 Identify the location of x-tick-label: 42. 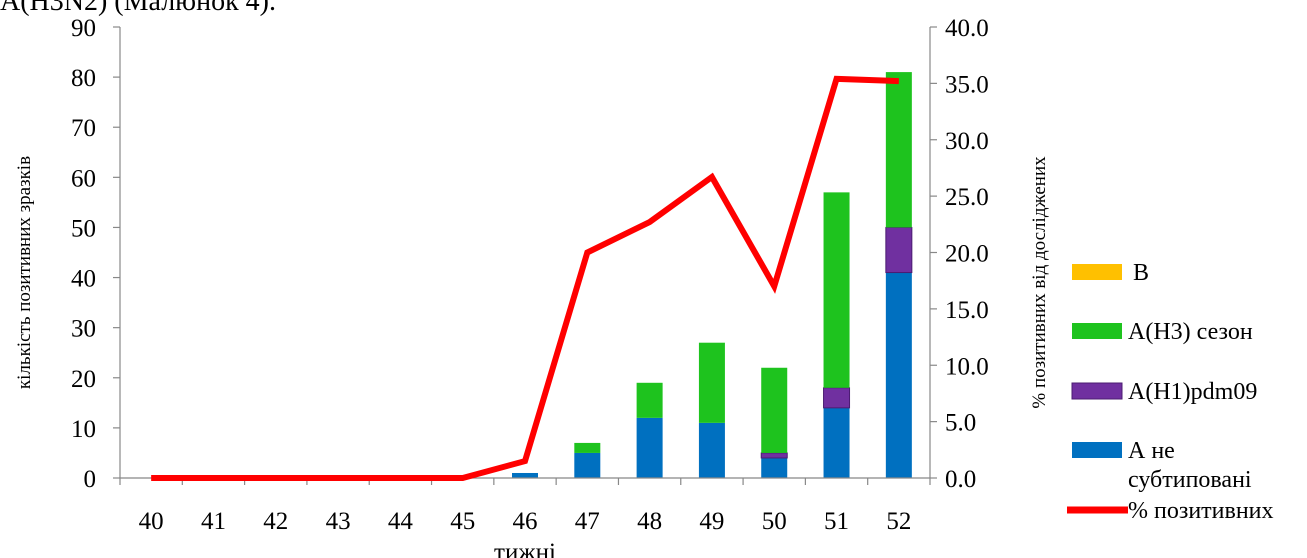
(275, 521).